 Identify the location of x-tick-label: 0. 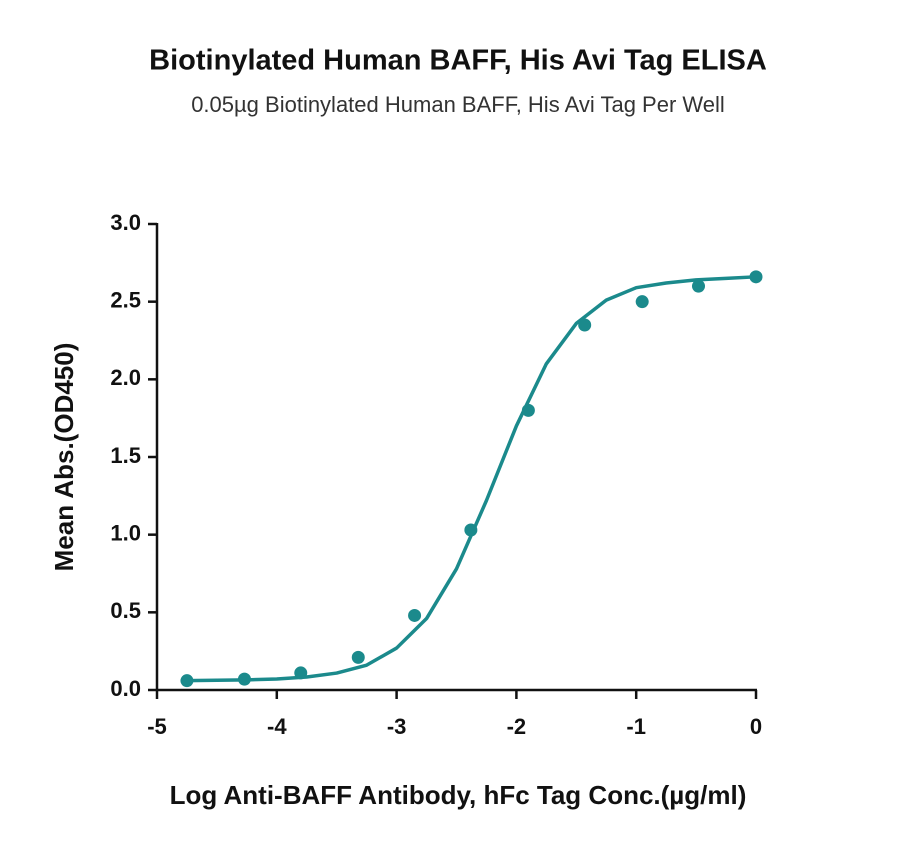
(756, 726).